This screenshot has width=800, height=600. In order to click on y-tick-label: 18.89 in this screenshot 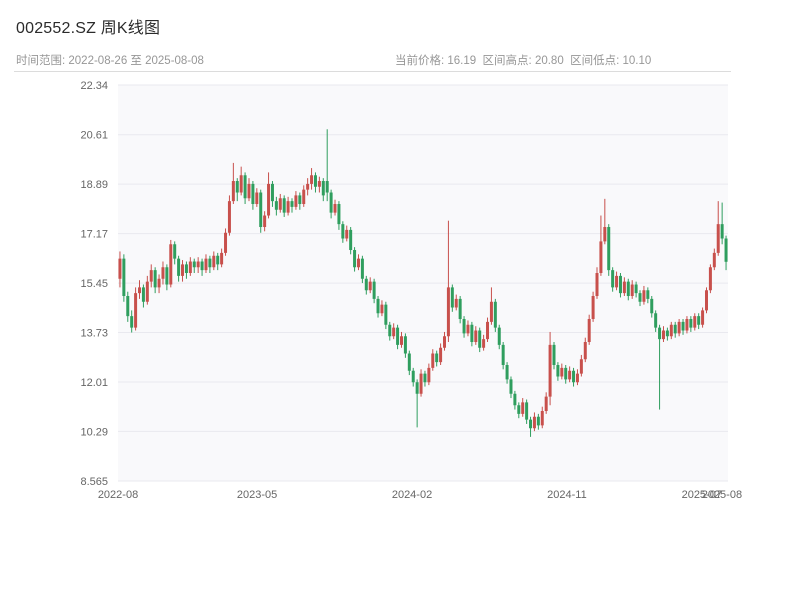, I will do `click(94, 185)`.